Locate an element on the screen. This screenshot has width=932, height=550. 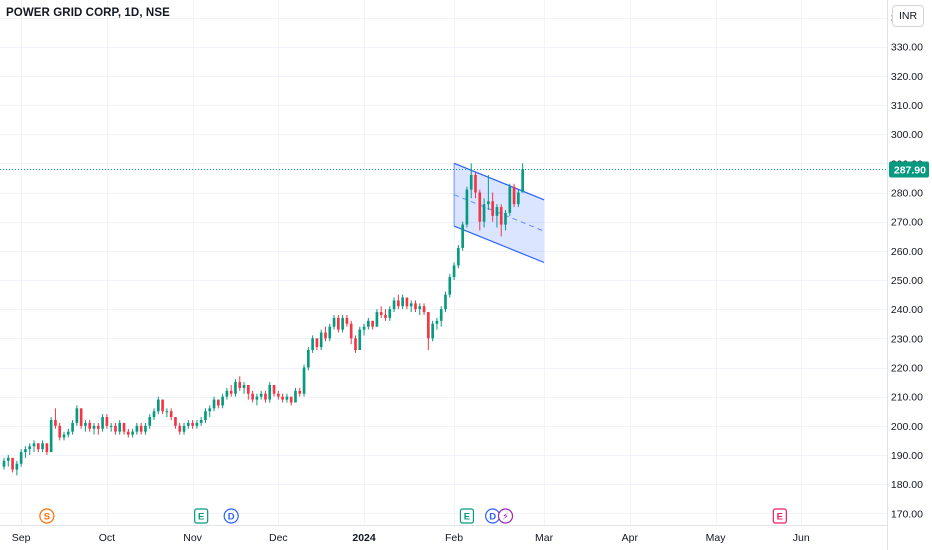
news-event-marker is located at coordinates (505, 516).